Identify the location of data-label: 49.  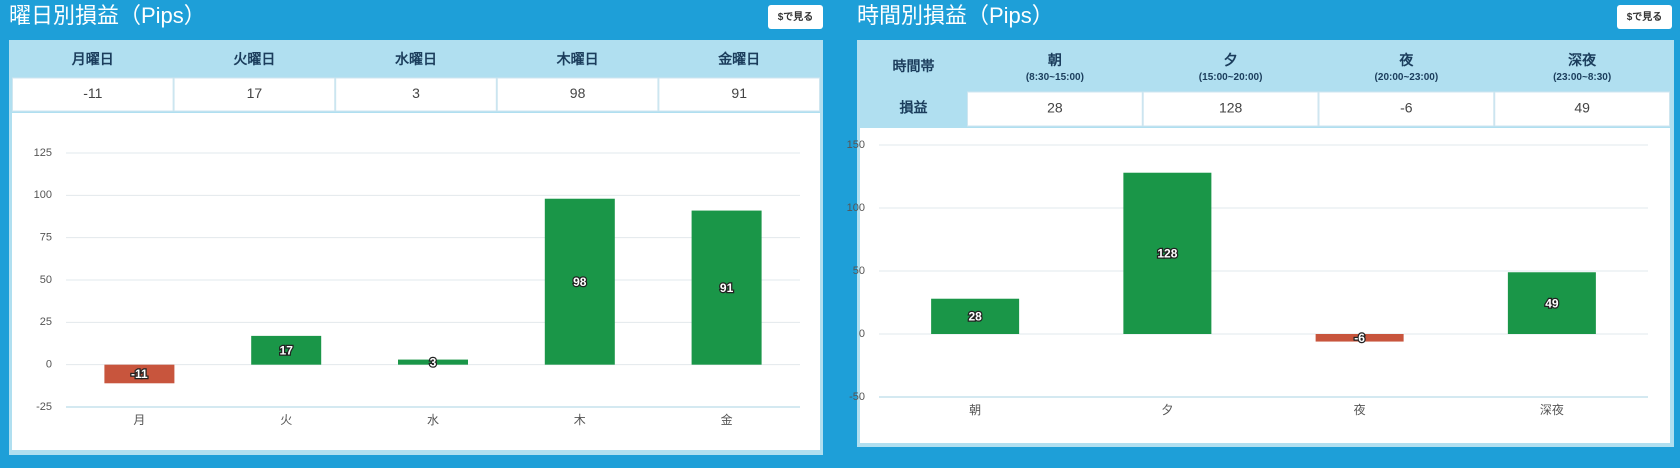
(1552, 303).